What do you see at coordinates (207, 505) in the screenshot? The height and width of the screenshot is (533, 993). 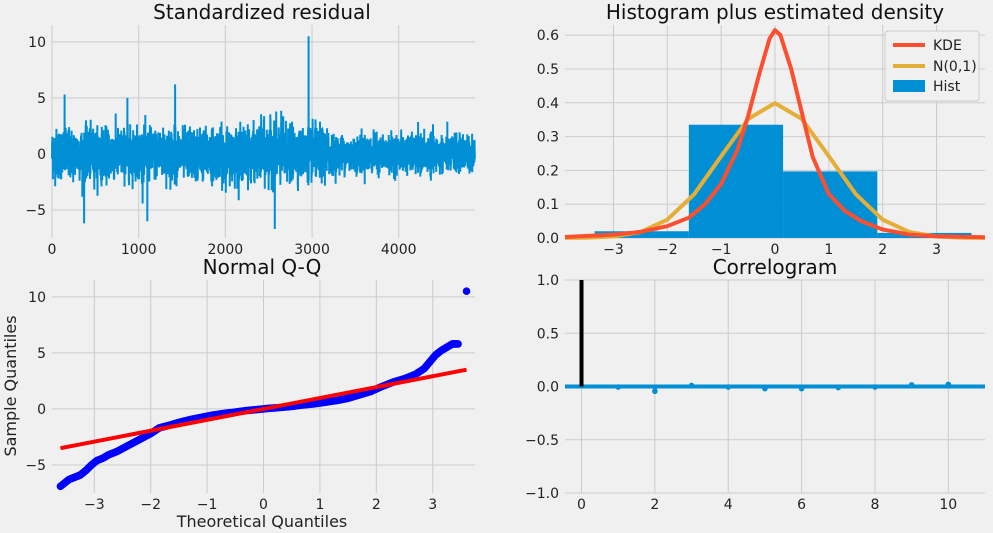 I see `qq-xtick-label: −1` at bounding box center [207, 505].